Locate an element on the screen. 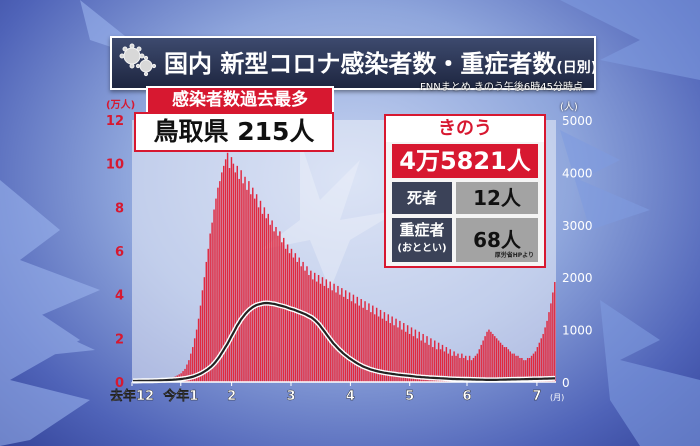 The height and width of the screenshot is (446, 700). y-right-tick-2: 2000 is located at coordinates (577, 278).